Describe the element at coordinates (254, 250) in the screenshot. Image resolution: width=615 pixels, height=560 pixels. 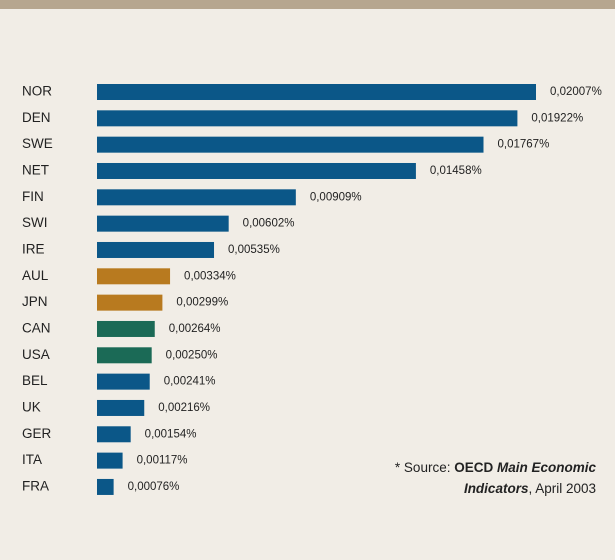
I see `value-label: 0,00535%` at that location.